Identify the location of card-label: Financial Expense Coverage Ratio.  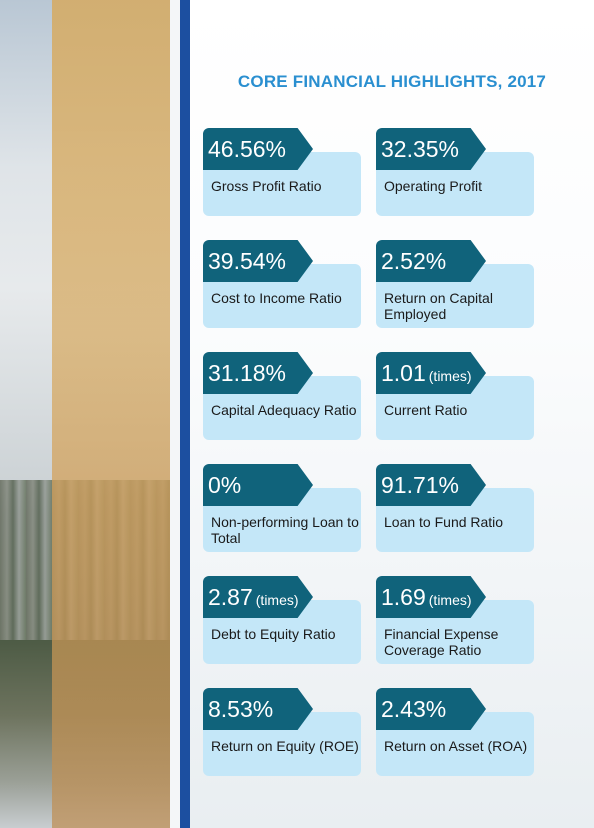
(441, 642).